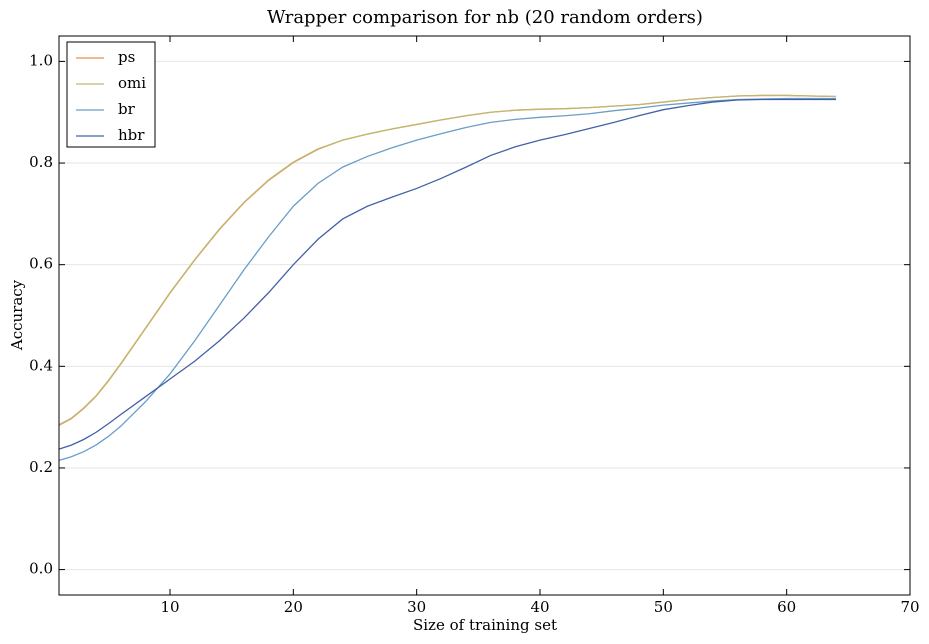 The image size is (929, 644). Describe the element at coordinates (41, 162) in the screenshot. I see `y-tick-label: 0.8` at that location.